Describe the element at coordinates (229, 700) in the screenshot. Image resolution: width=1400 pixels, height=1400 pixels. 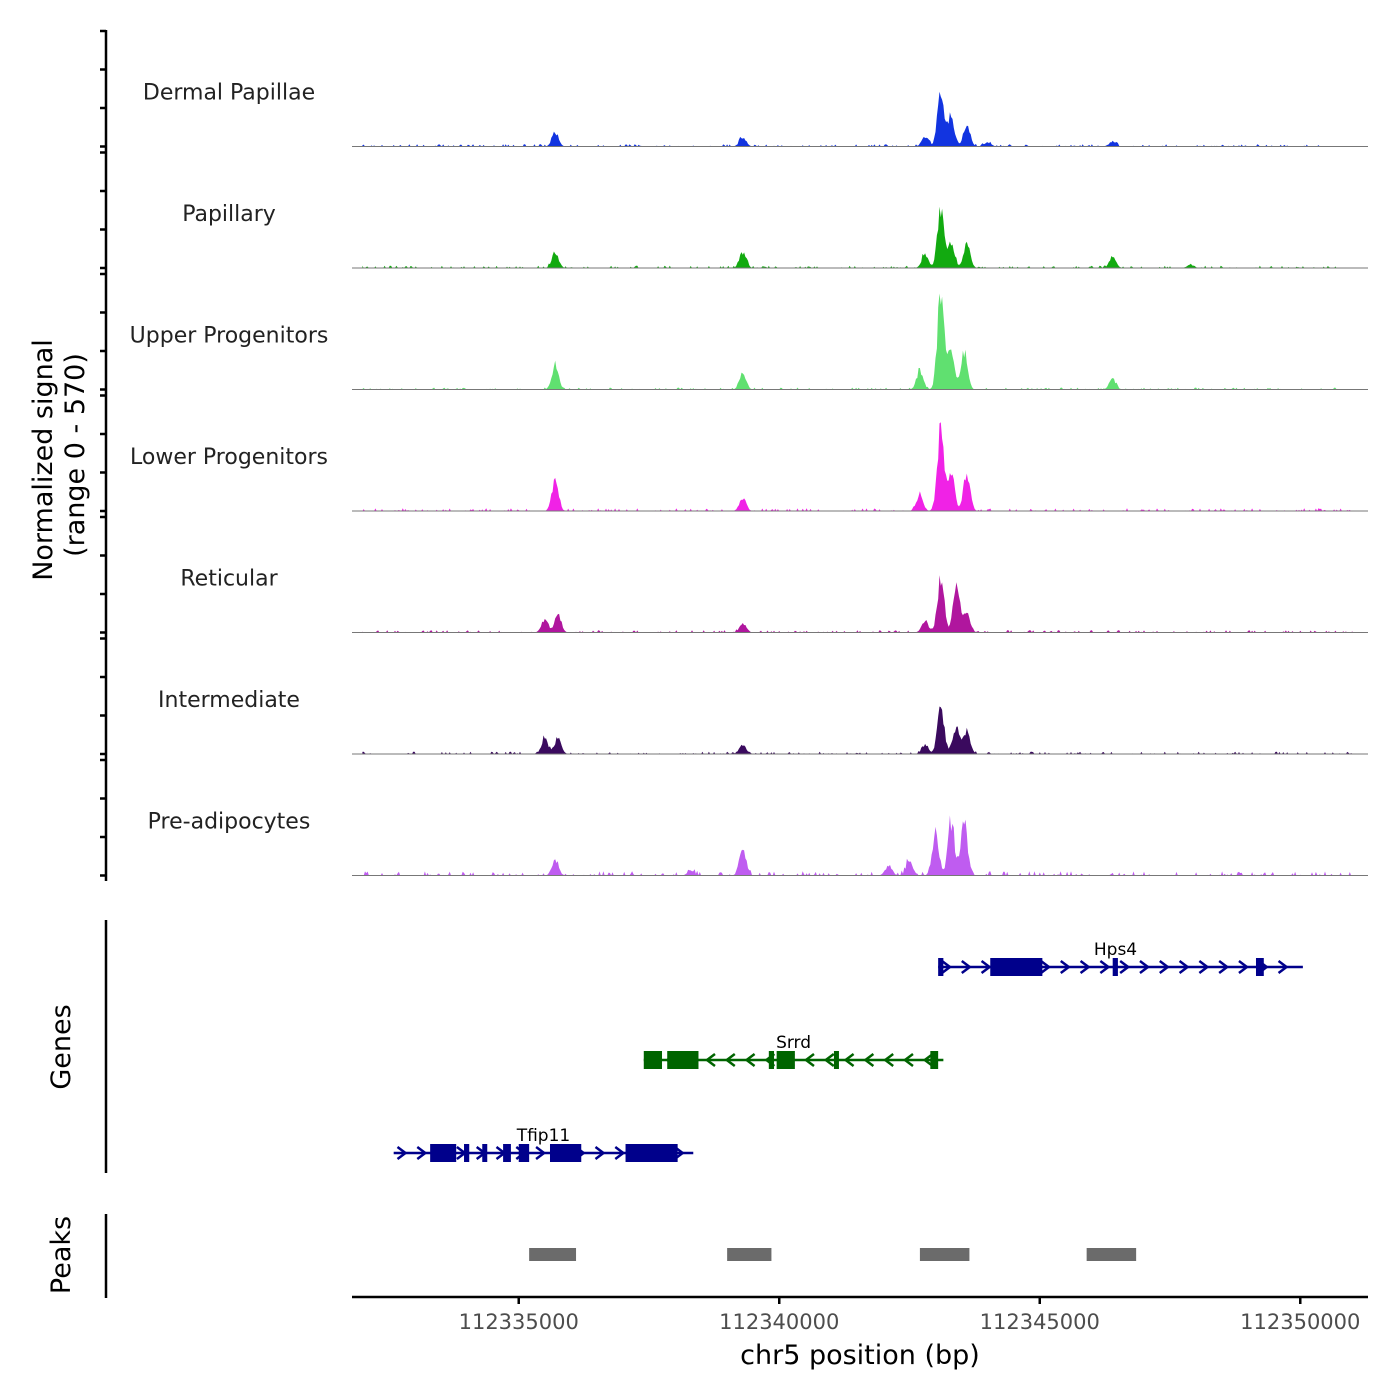
I see `track-label: Intermediate` at that location.